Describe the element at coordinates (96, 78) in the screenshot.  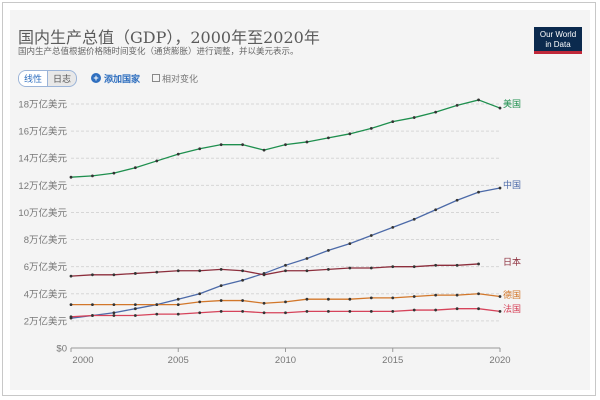
I see `plus-icon: +` at that location.